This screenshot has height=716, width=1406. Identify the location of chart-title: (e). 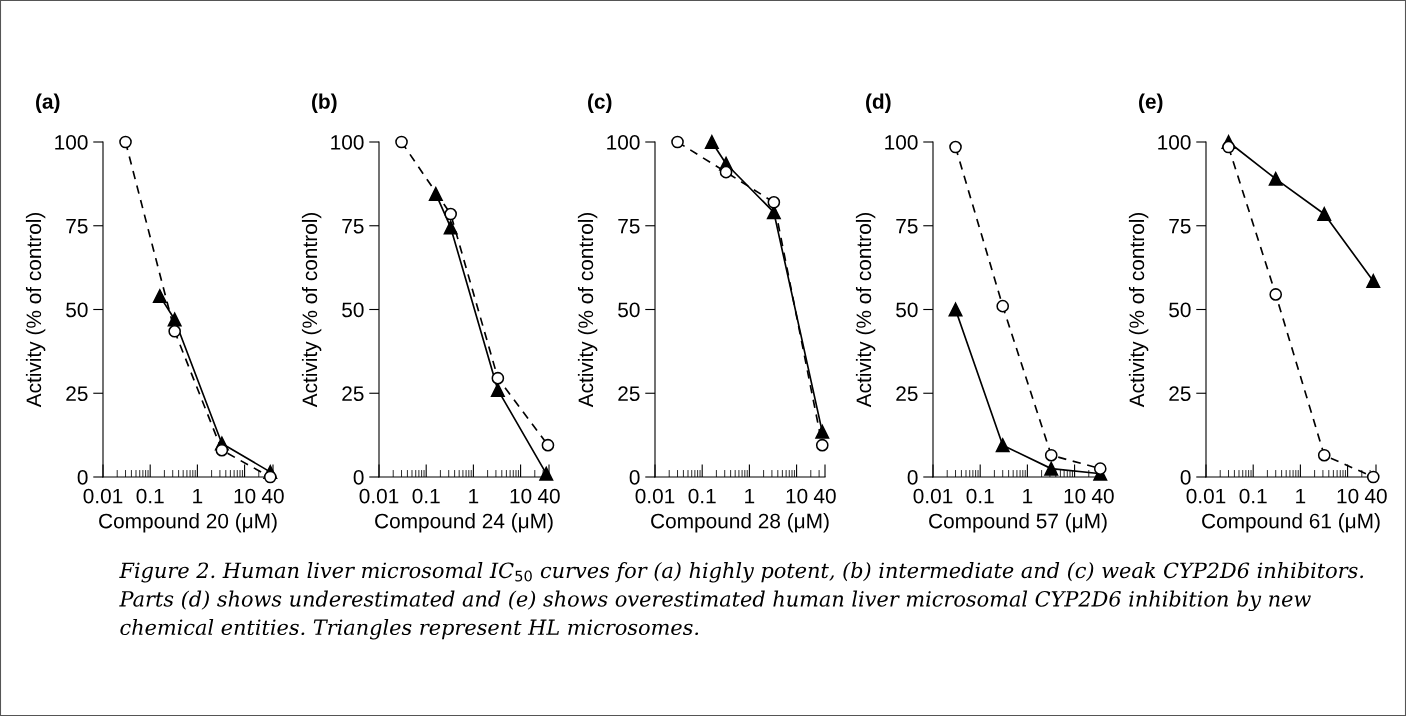
(1151, 103).